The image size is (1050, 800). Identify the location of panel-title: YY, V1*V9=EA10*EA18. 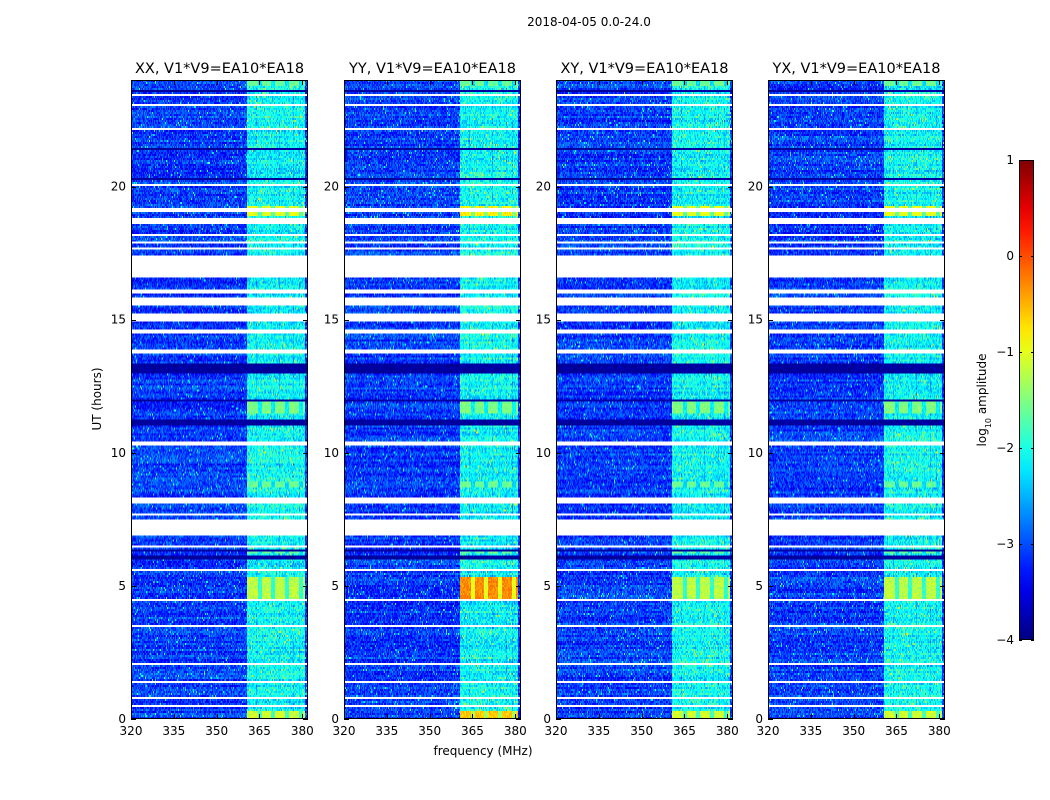
(432, 69).